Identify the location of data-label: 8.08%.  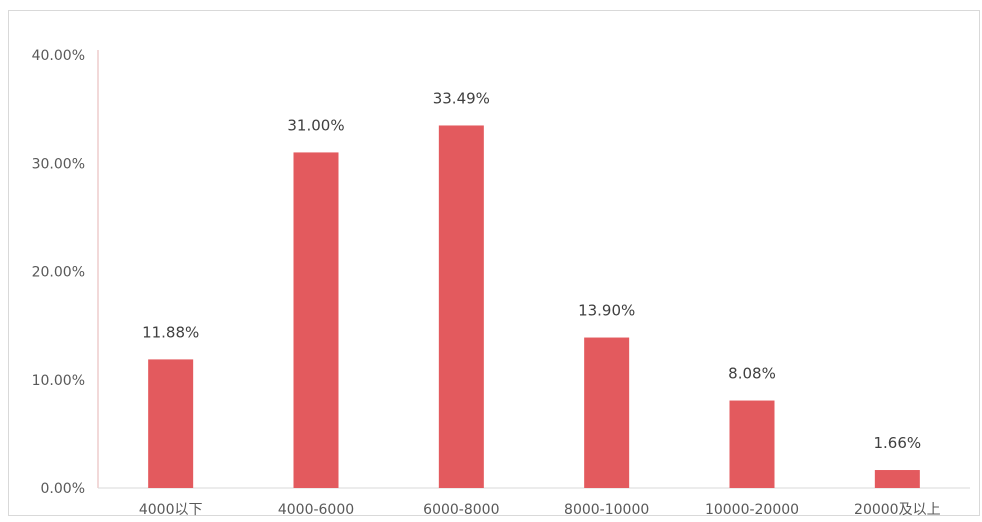
(752, 374).